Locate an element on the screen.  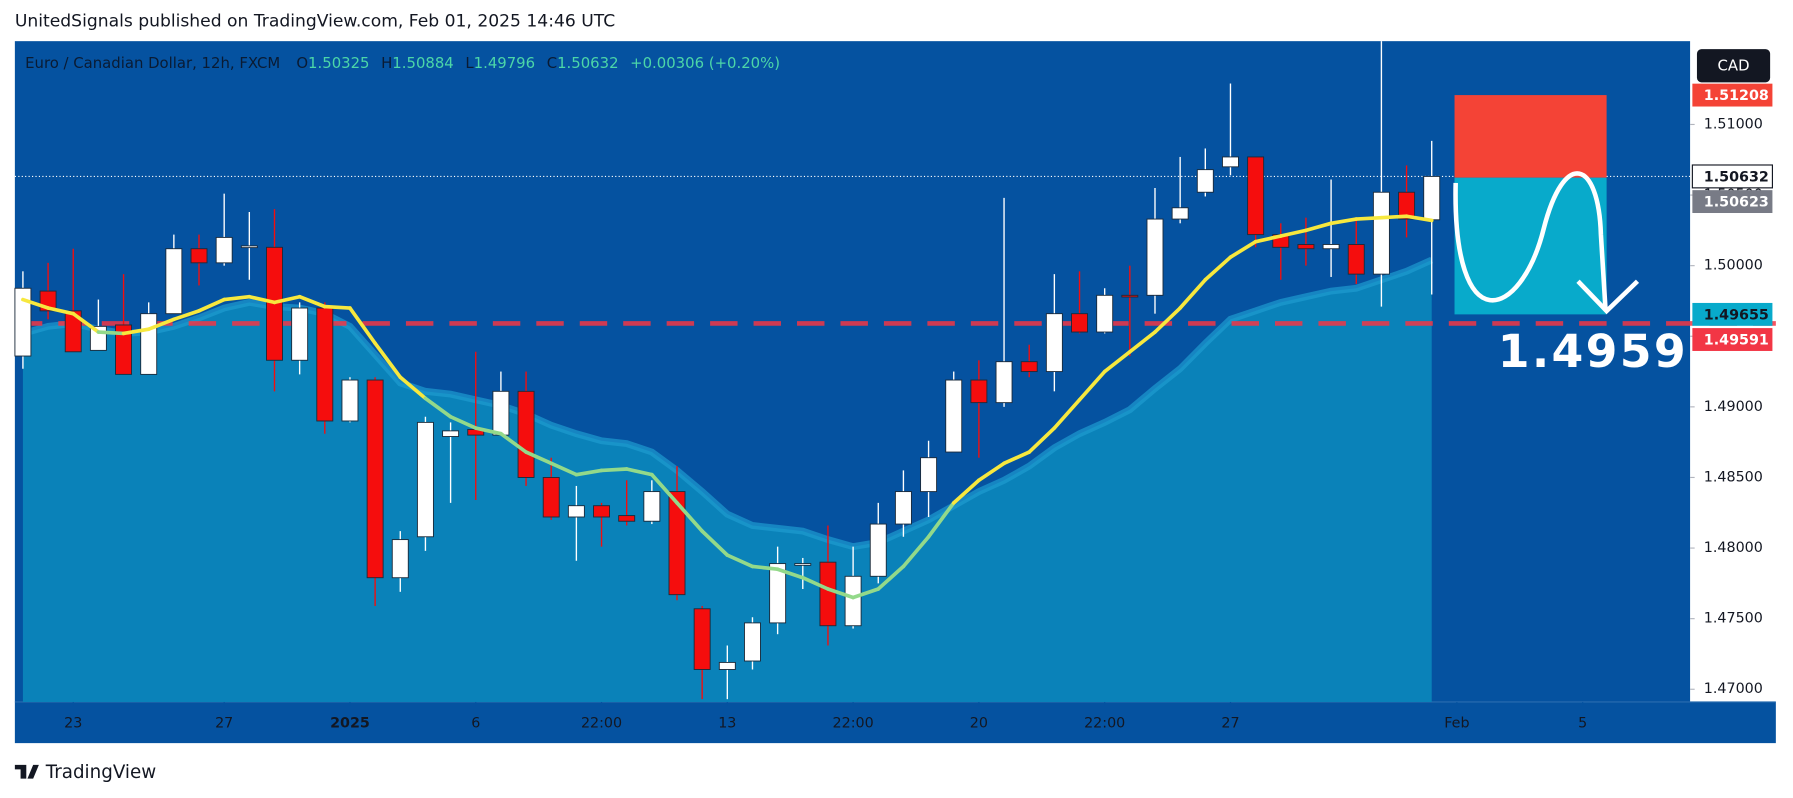
symbol-title: Euro / Canadian Dollar, 12h, FXCM is located at coordinates (152, 63).